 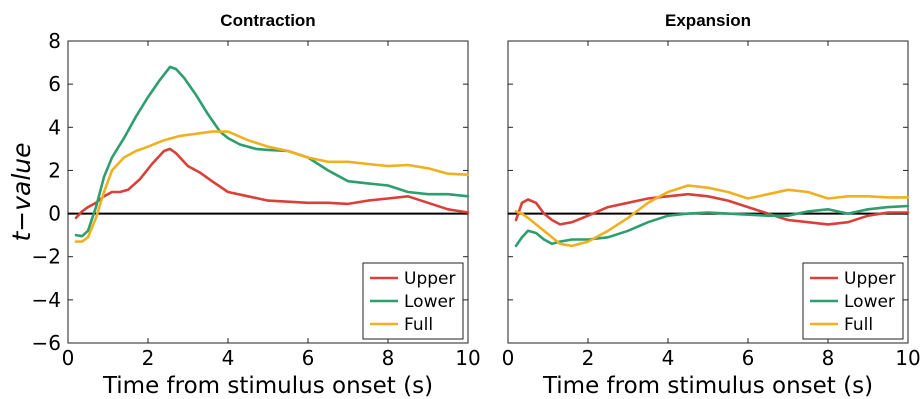 What do you see at coordinates (54, 41) in the screenshot?
I see `y-tick-label: 8` at bounding box center [54, 41].